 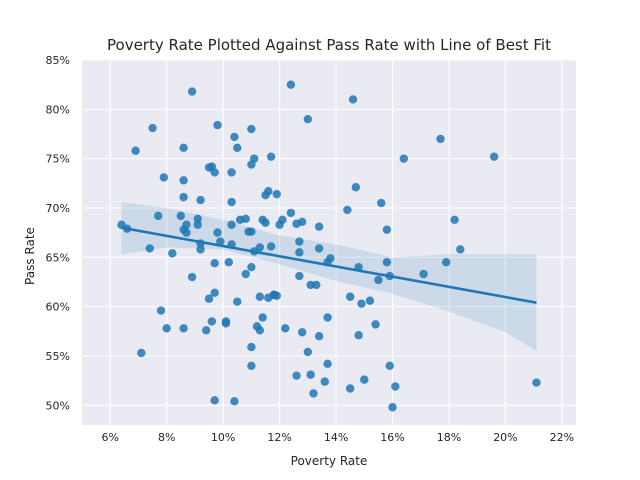 What do you see at coordinates (58, 109) in the screenshot?
I see `y-tick-label: 80%` at bounding box center [58, 109].